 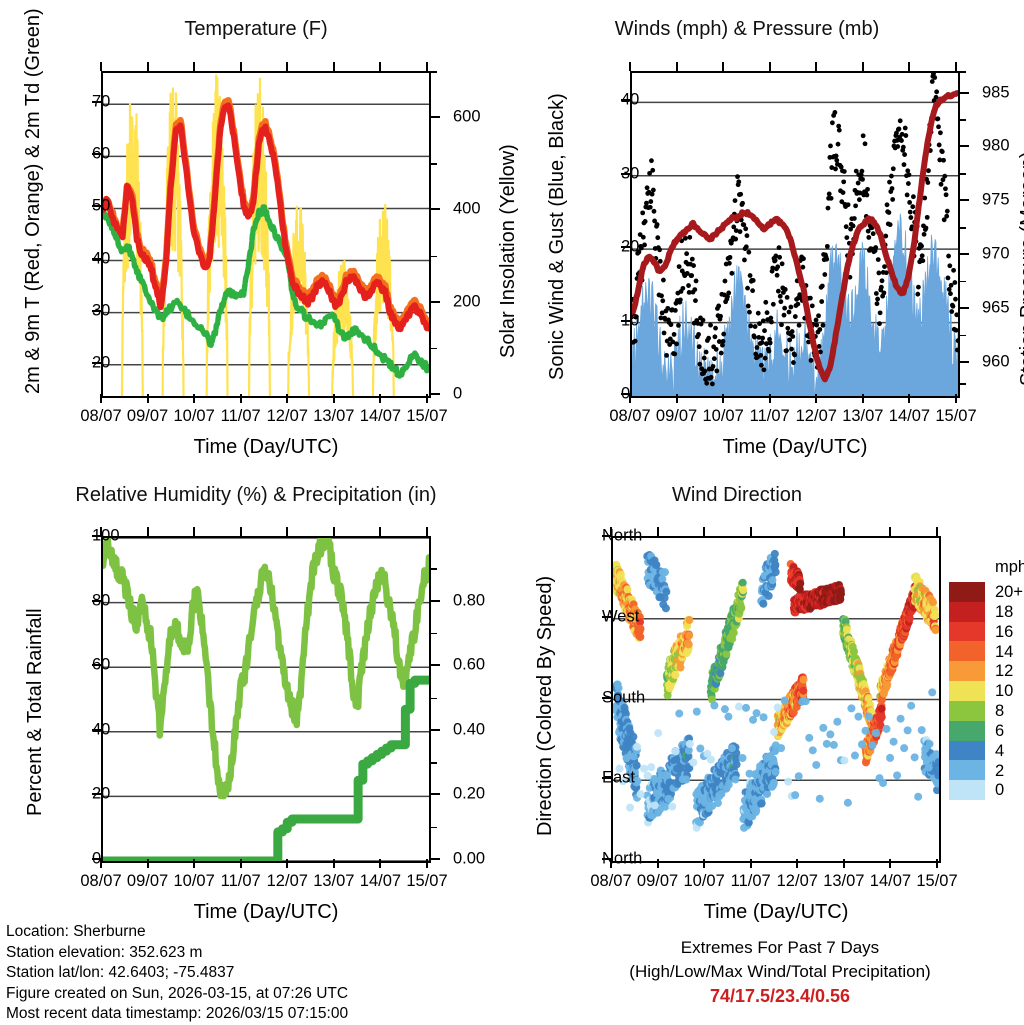 What do you see at coordinates (737, 495) in the screenshot?
I see `panel-winddirection-title: Wind Direction` at bounding box center [737, 495].